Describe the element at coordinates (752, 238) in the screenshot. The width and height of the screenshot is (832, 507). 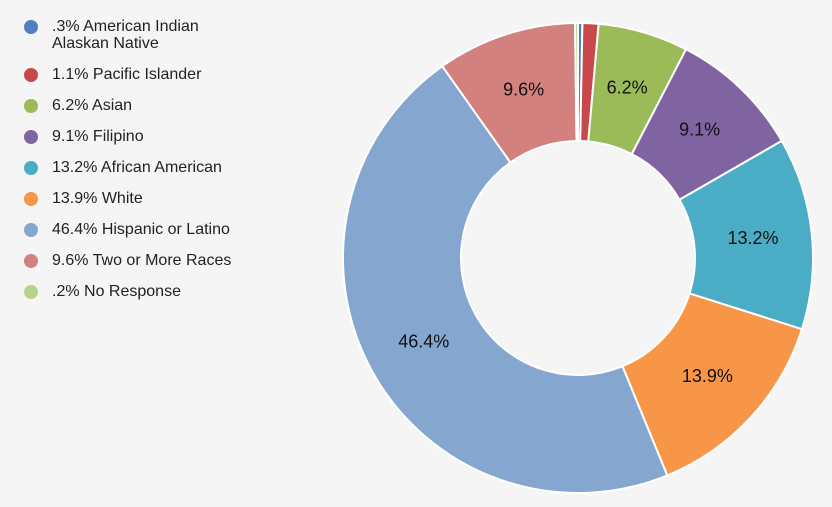
I see `slice-data-label: 13.2%` at that location.